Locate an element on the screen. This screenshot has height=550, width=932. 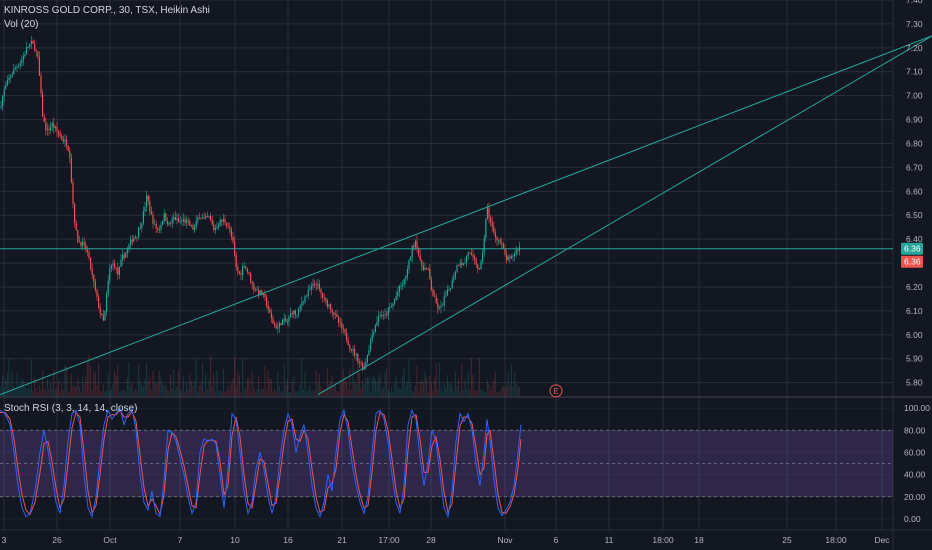
price-axis-label: 6.50 is located at coordinates (914, 215).